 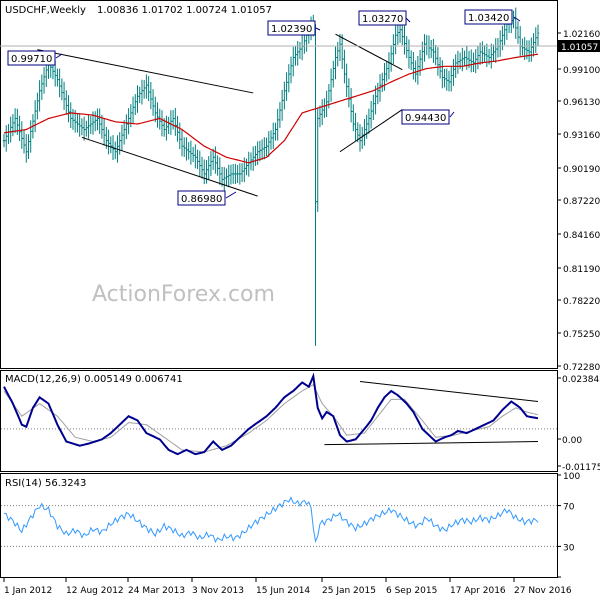 I want to click on price-y-tick-label: 0.72280, so click(x=581, y=368).